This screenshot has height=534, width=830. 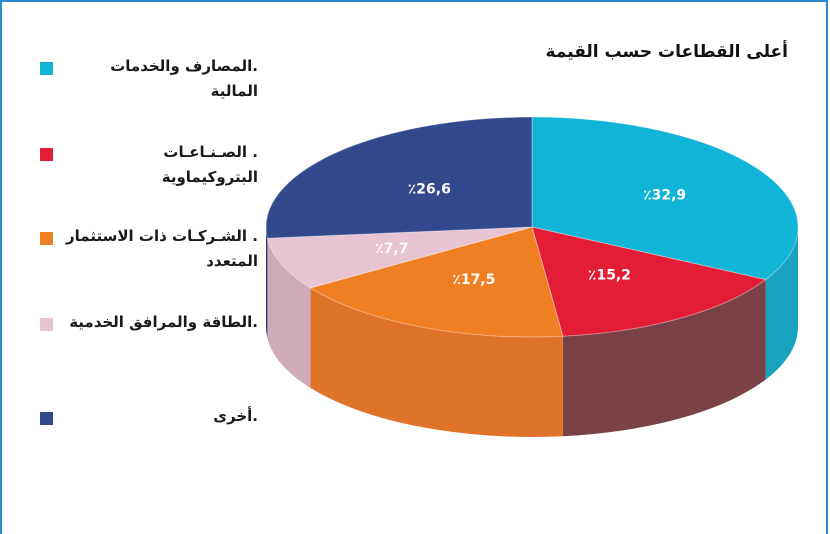 What do you see at coordinates (666, 52) in the screenshot?
I see `chart-title: أعلى القطاعات حسب القيمة` at bounding box center [666, 52].